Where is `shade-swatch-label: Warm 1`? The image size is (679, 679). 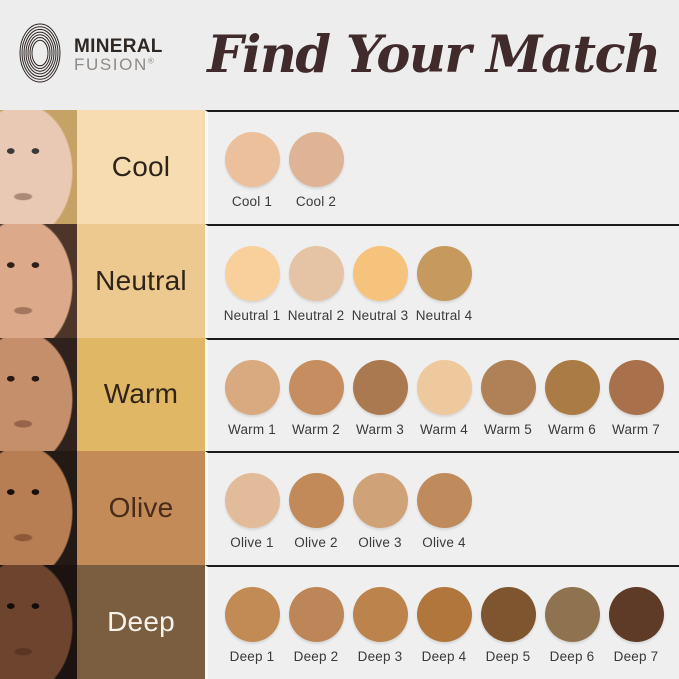
shade-swatch-label: Warm 1 is located at coordinates (252, 429).